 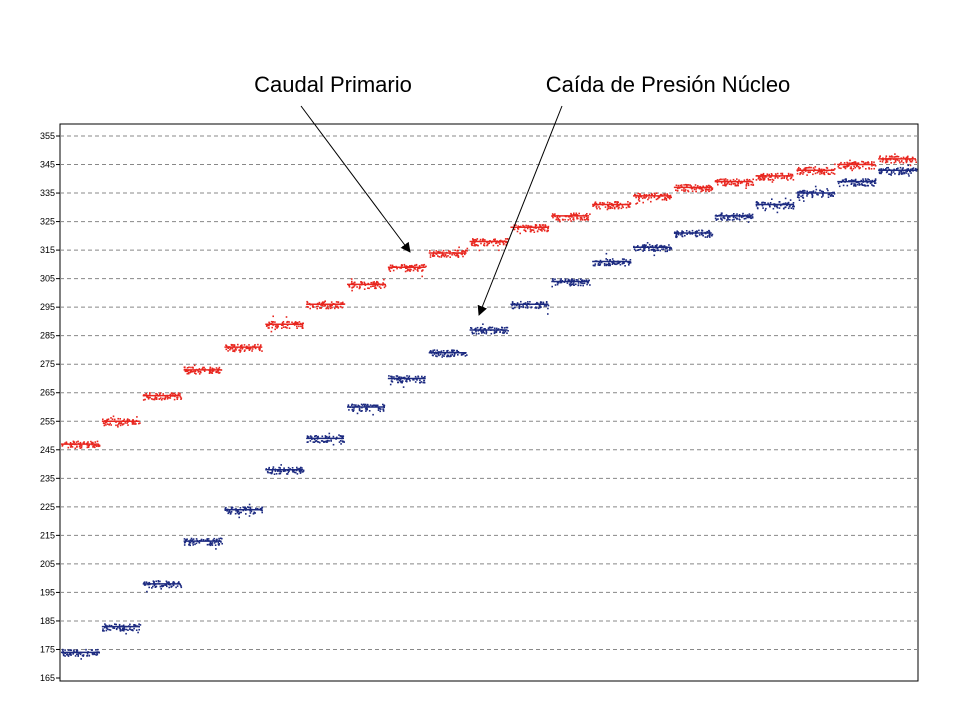 I want to click on y-tick-label: 265, so click(x=47, y=393).